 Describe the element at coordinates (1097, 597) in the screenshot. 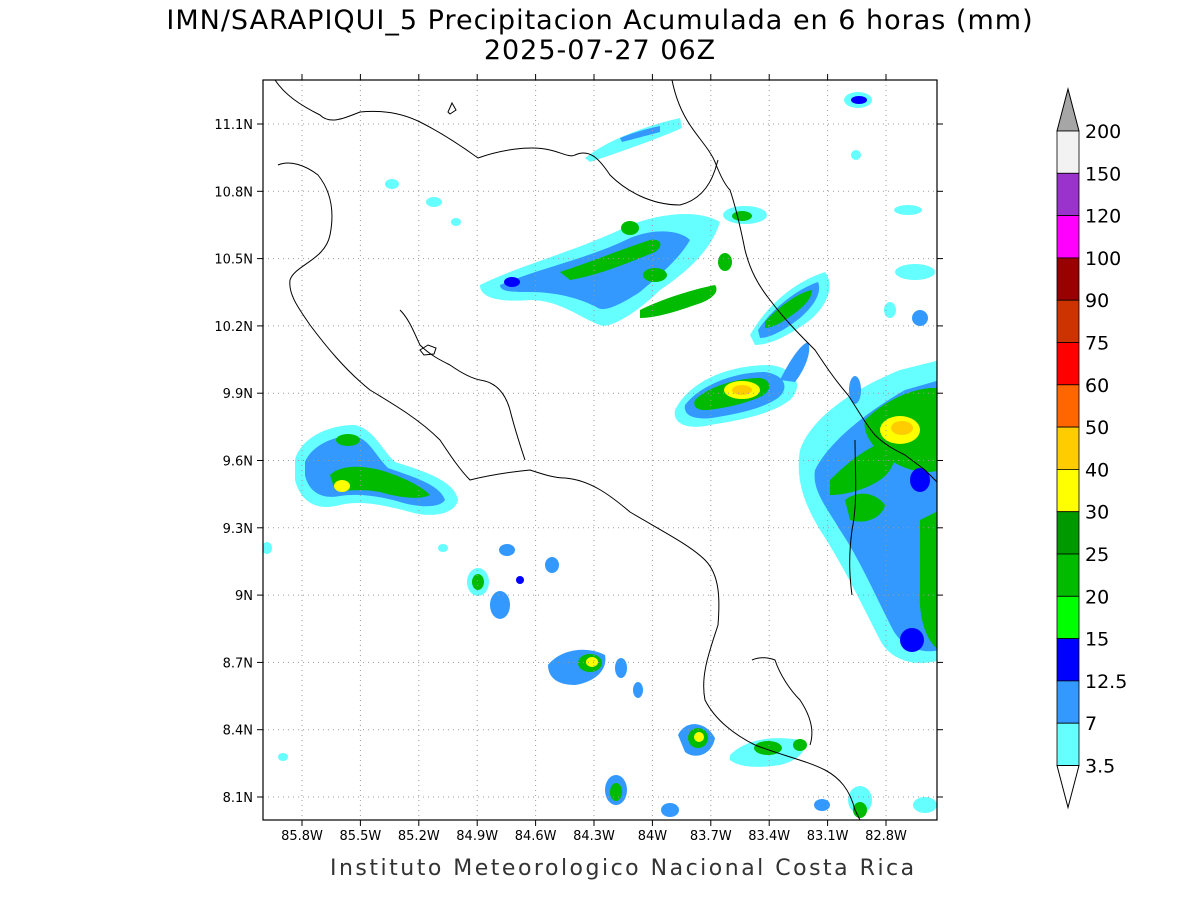

I see `colorbar-label: 20` at that location.